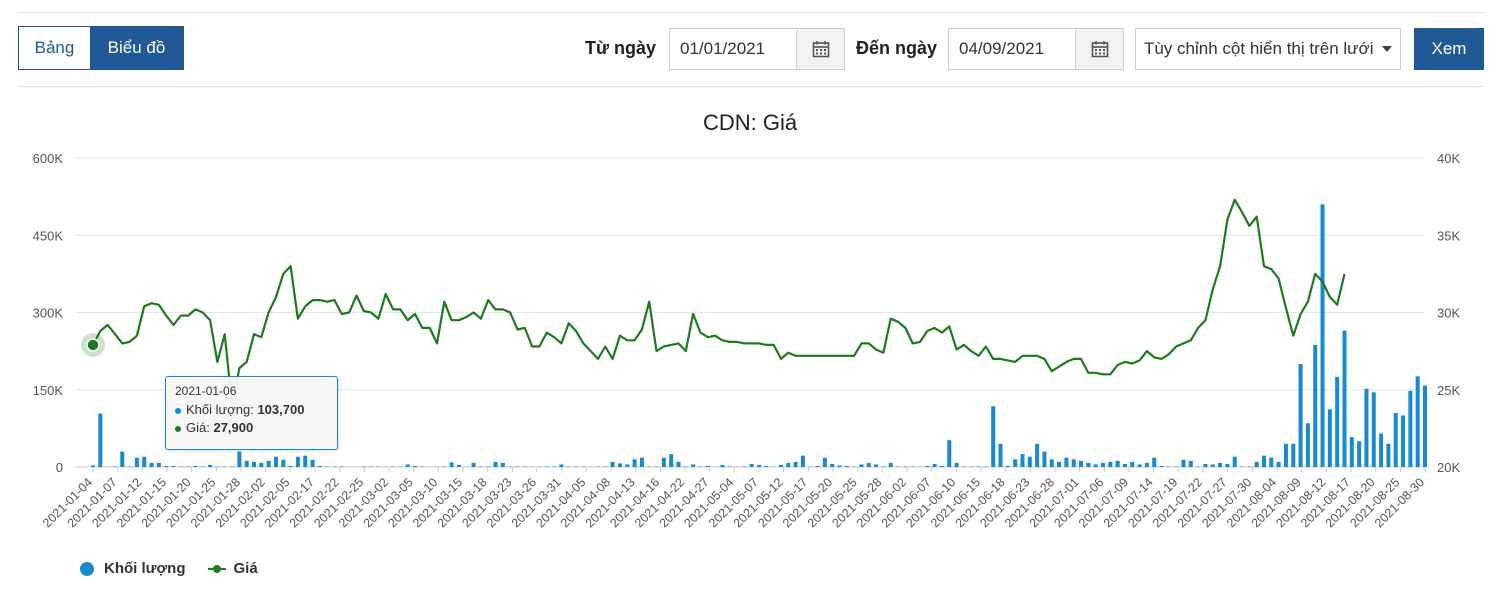 This screenshot has width=1500, height=591. What do you see at coordinates (750, 122) in the screenshot?
I see `chart-title: CDN: Giá` at bounding box center [750, 122].